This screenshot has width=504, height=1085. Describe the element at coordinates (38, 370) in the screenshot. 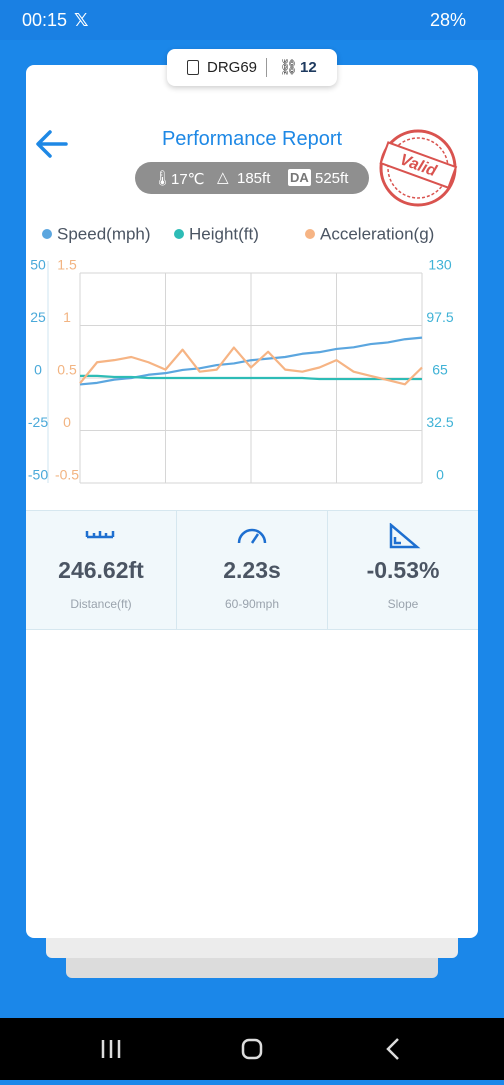

I see `y-tick-label: 0` at that location.